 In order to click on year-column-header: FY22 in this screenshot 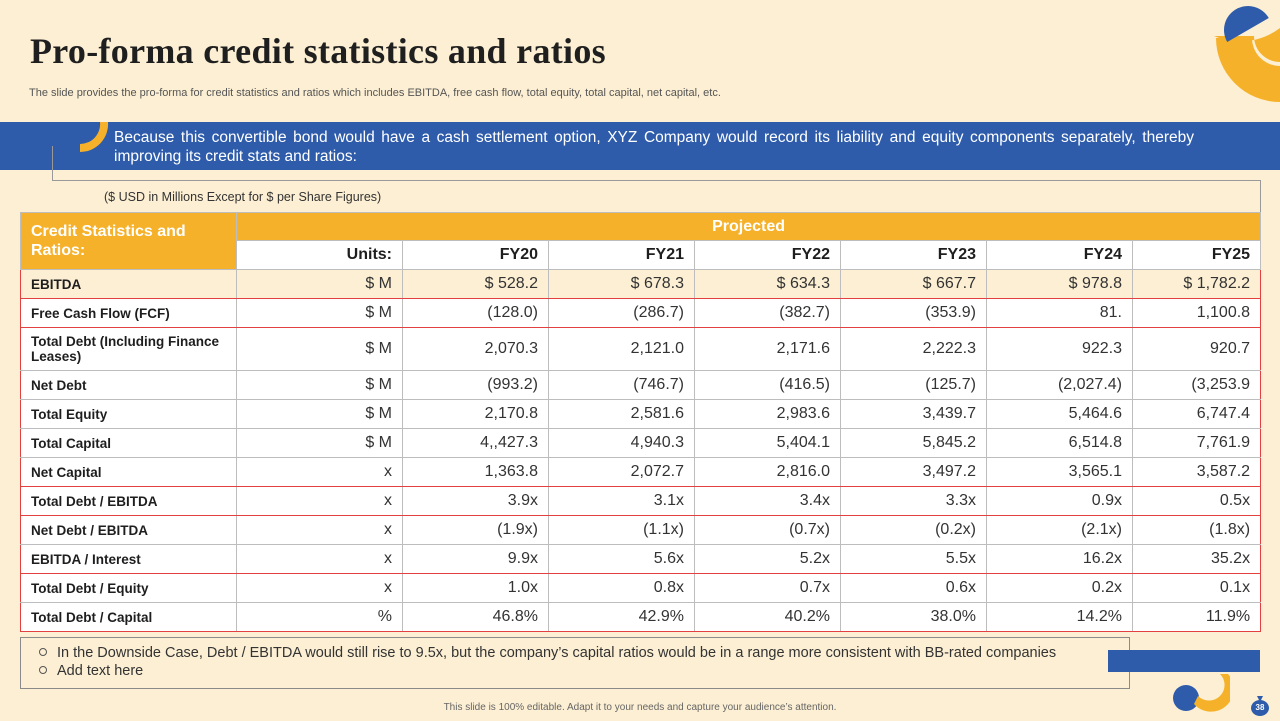, I will do `click(767, 255)`.